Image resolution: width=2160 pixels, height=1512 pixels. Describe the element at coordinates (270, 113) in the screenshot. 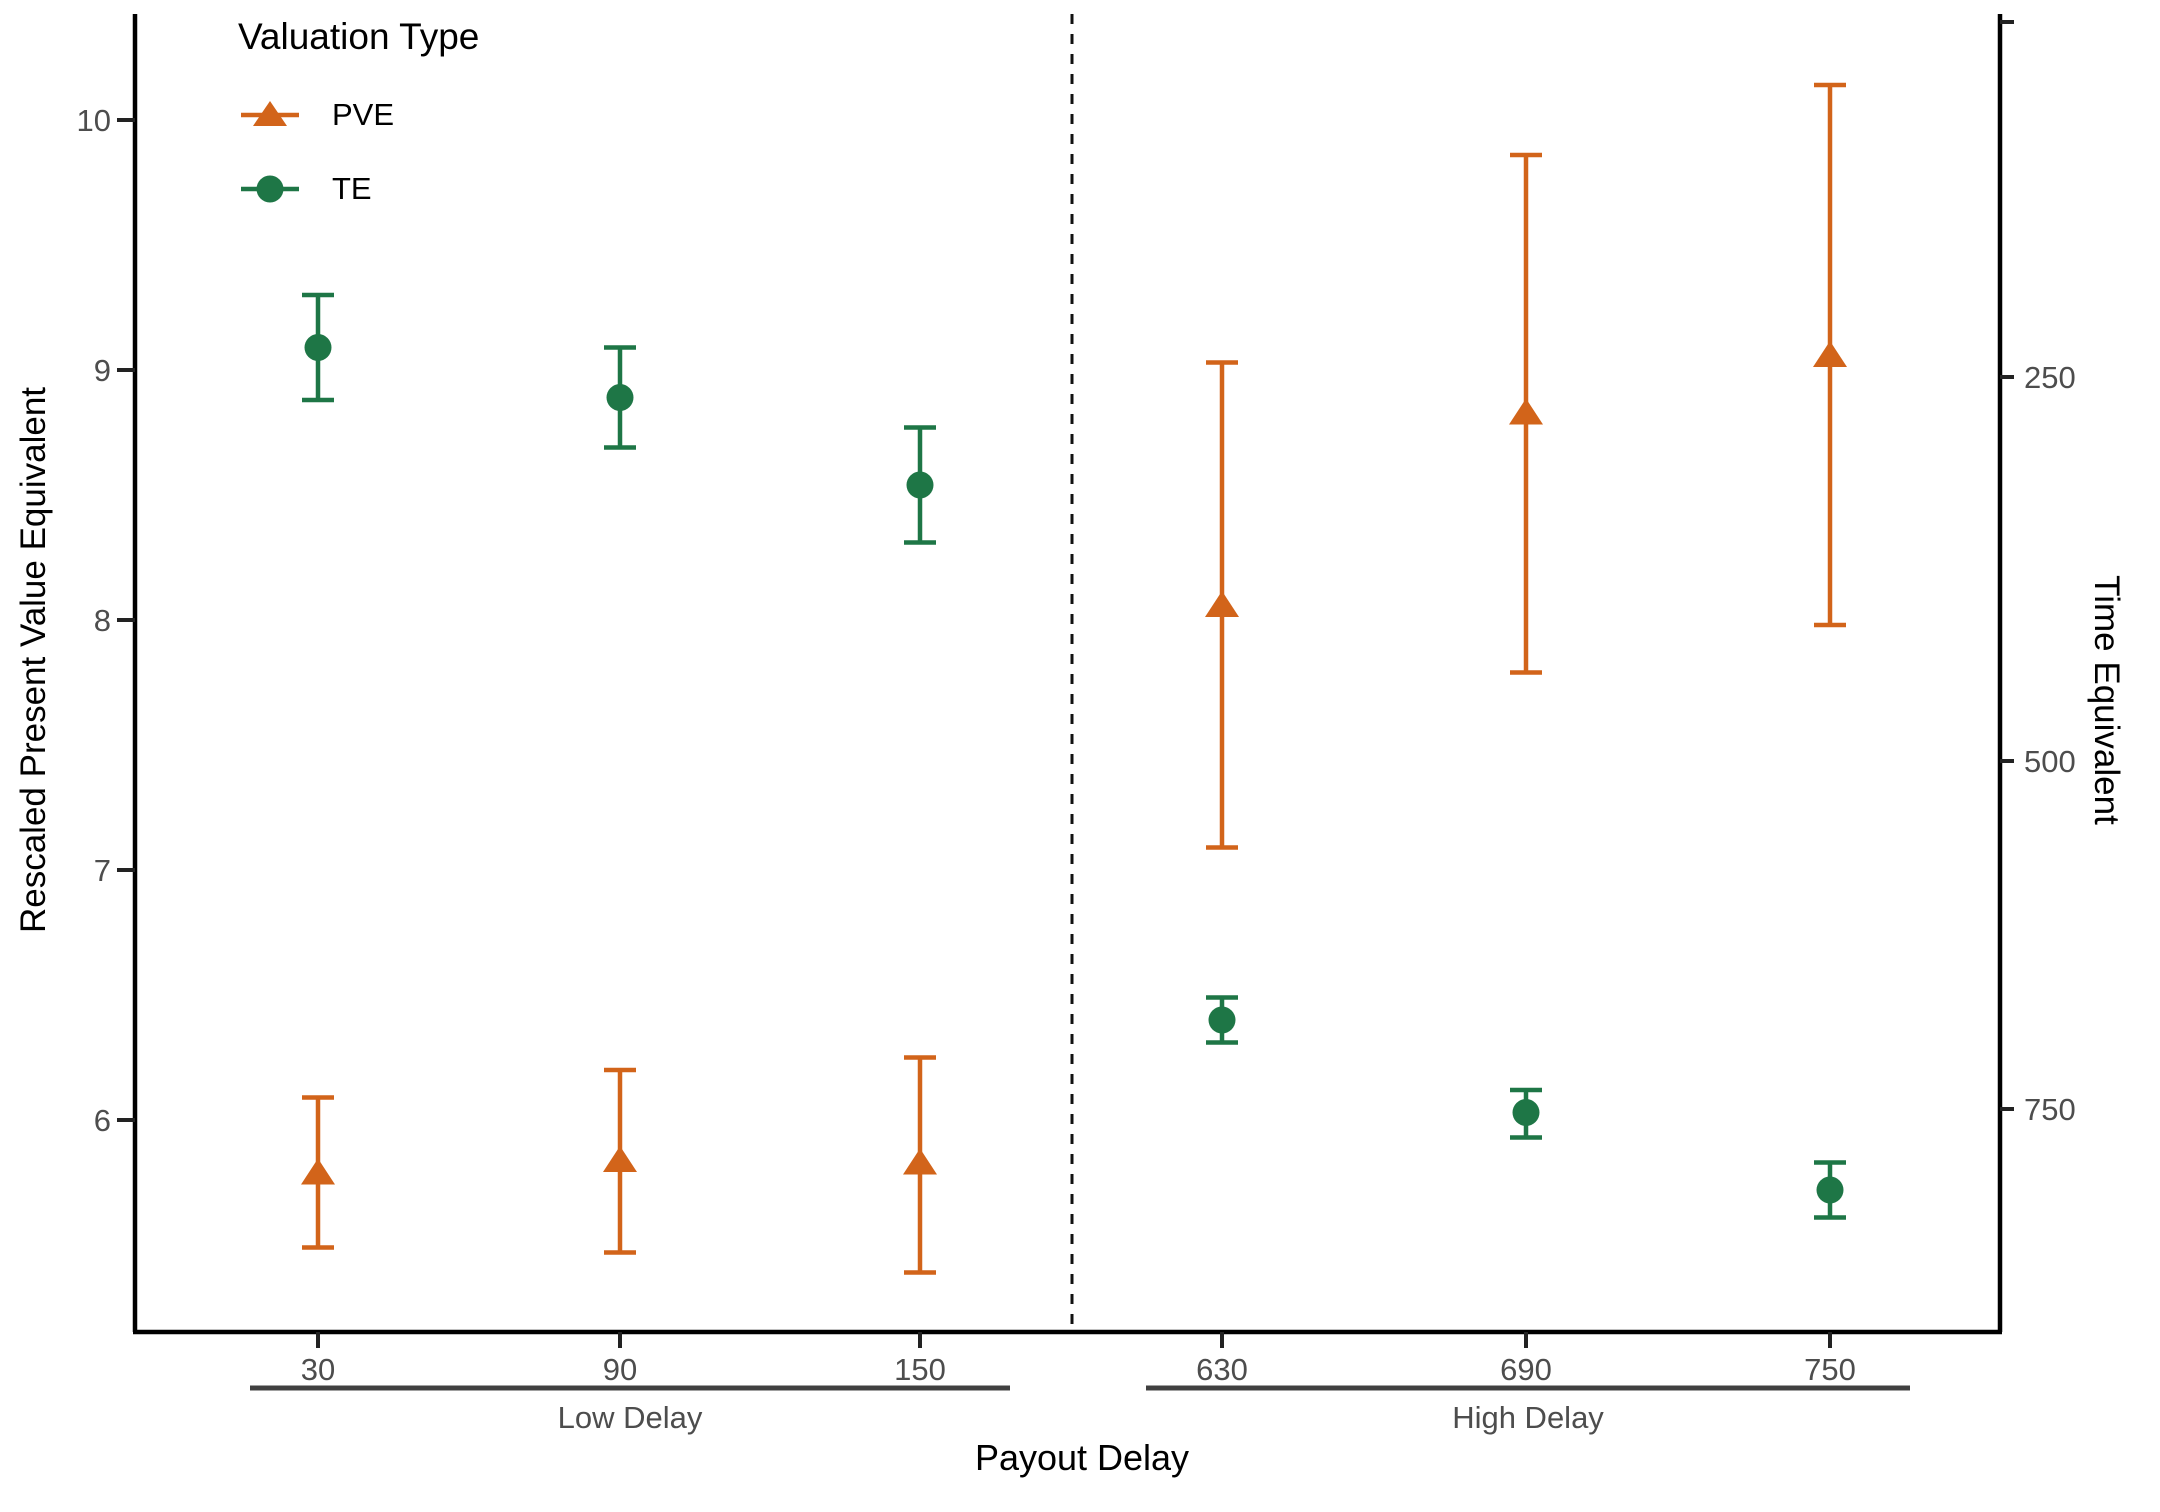

I see `pve-triangle-icon` at that location.